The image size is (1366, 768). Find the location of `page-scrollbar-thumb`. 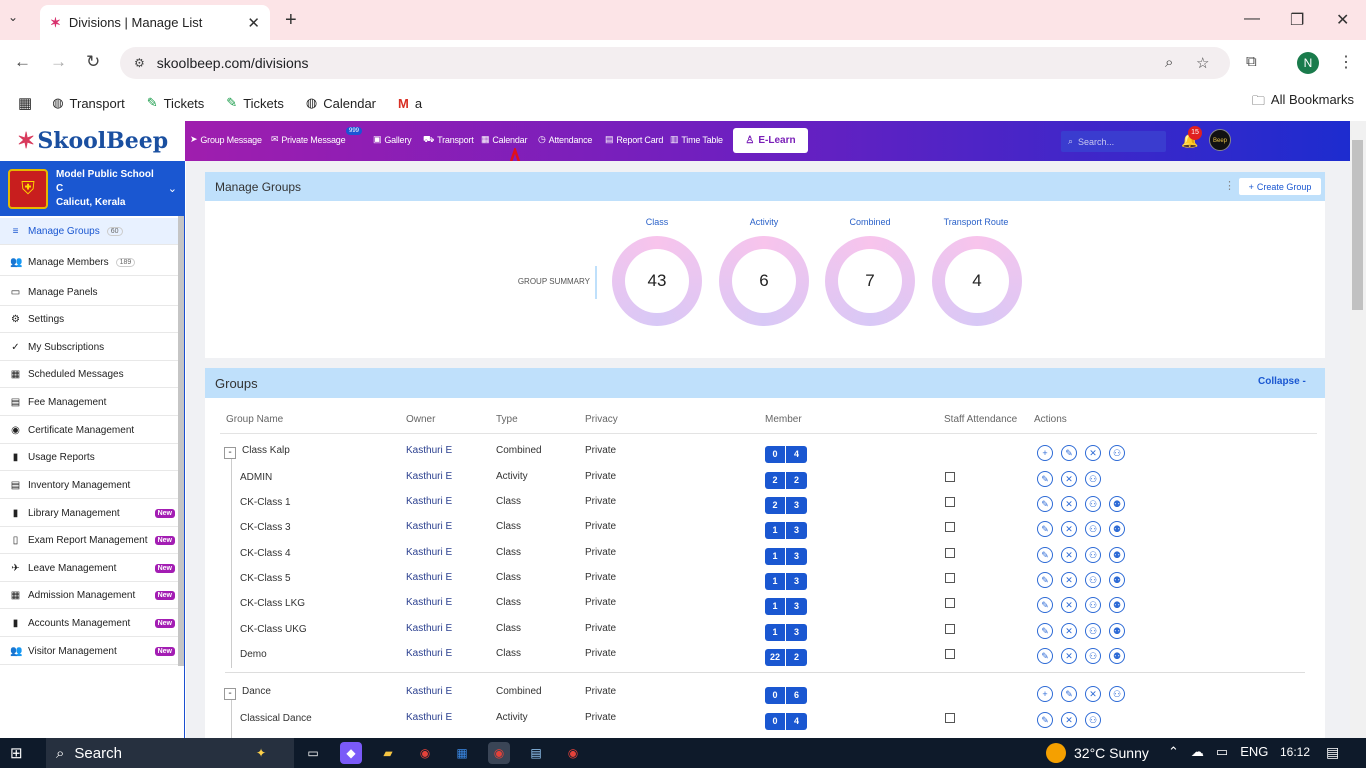

page-scrollbar-thumb is located at coordinates (1357, 225).